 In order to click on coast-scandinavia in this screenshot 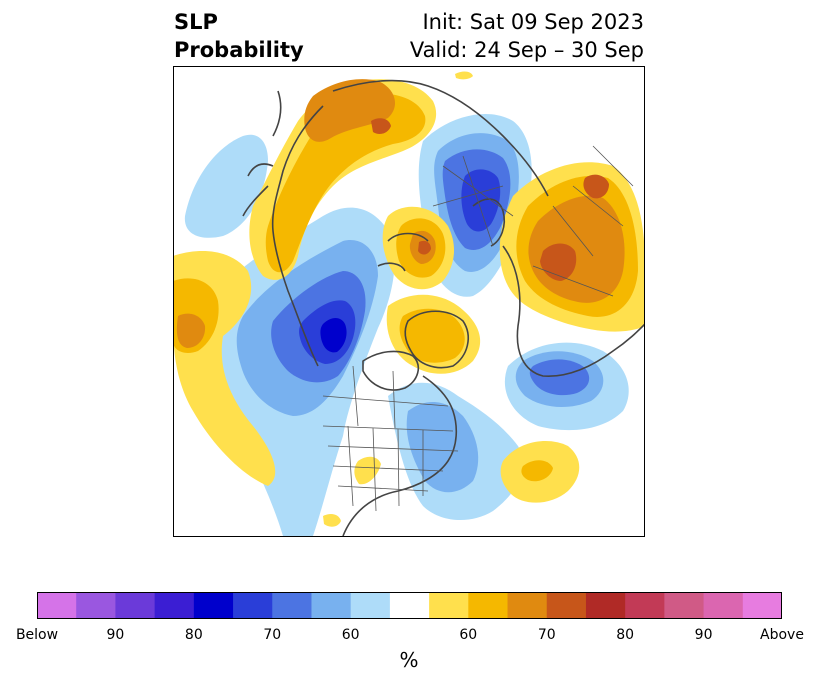, I will do `click(489, 222)`.